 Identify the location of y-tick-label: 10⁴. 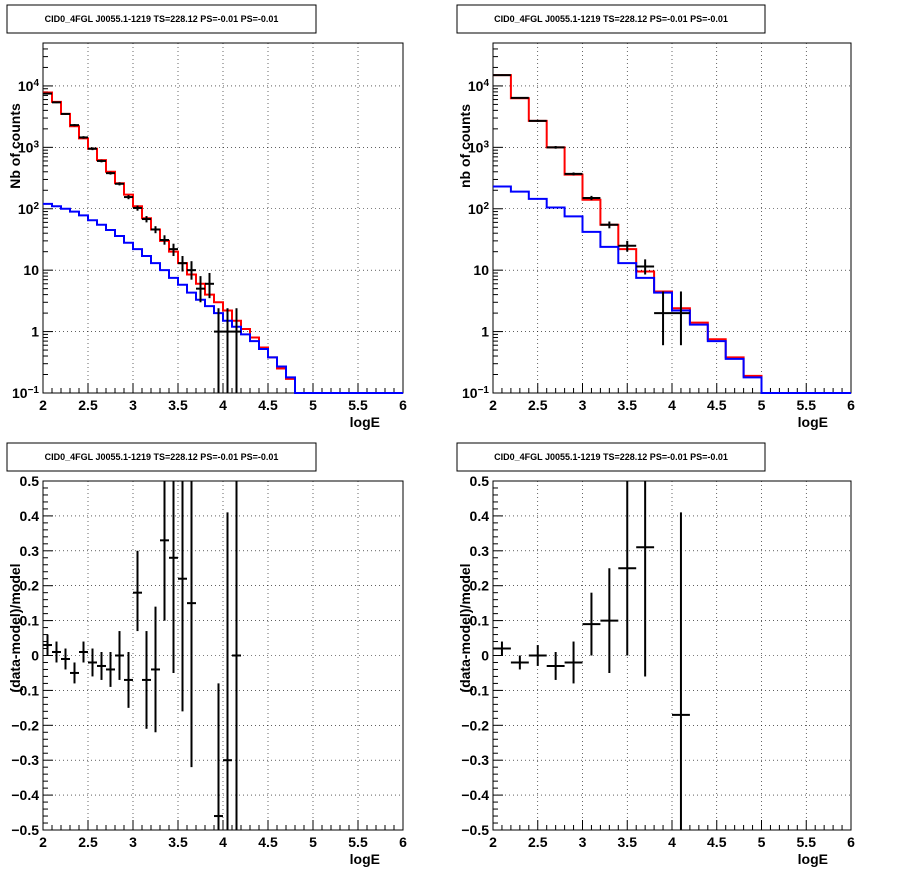
(479, 85).